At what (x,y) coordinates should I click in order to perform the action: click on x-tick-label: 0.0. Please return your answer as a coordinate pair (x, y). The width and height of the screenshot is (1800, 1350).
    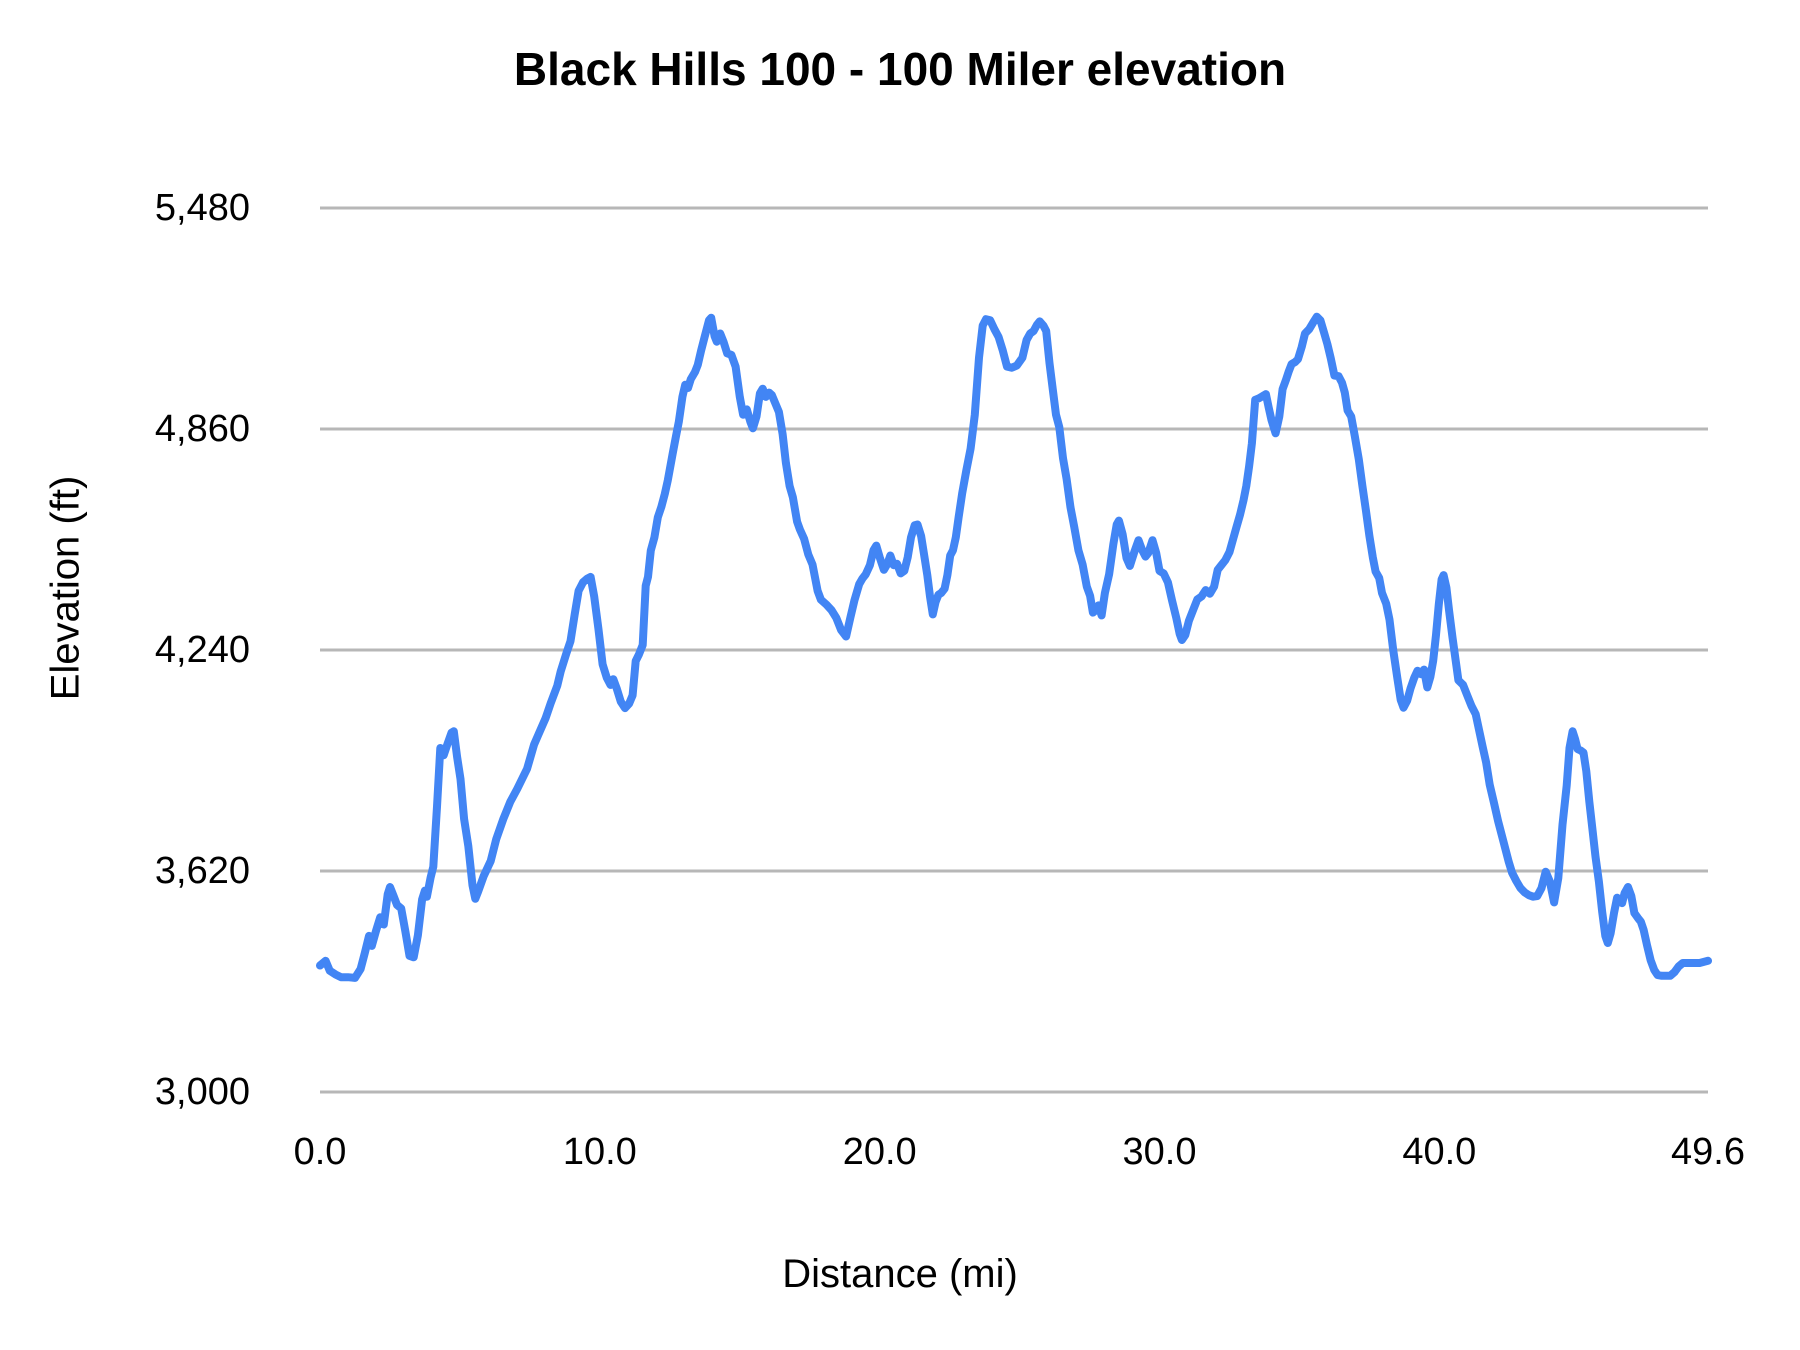
    Looking at the image, I should click on (320, 1152).